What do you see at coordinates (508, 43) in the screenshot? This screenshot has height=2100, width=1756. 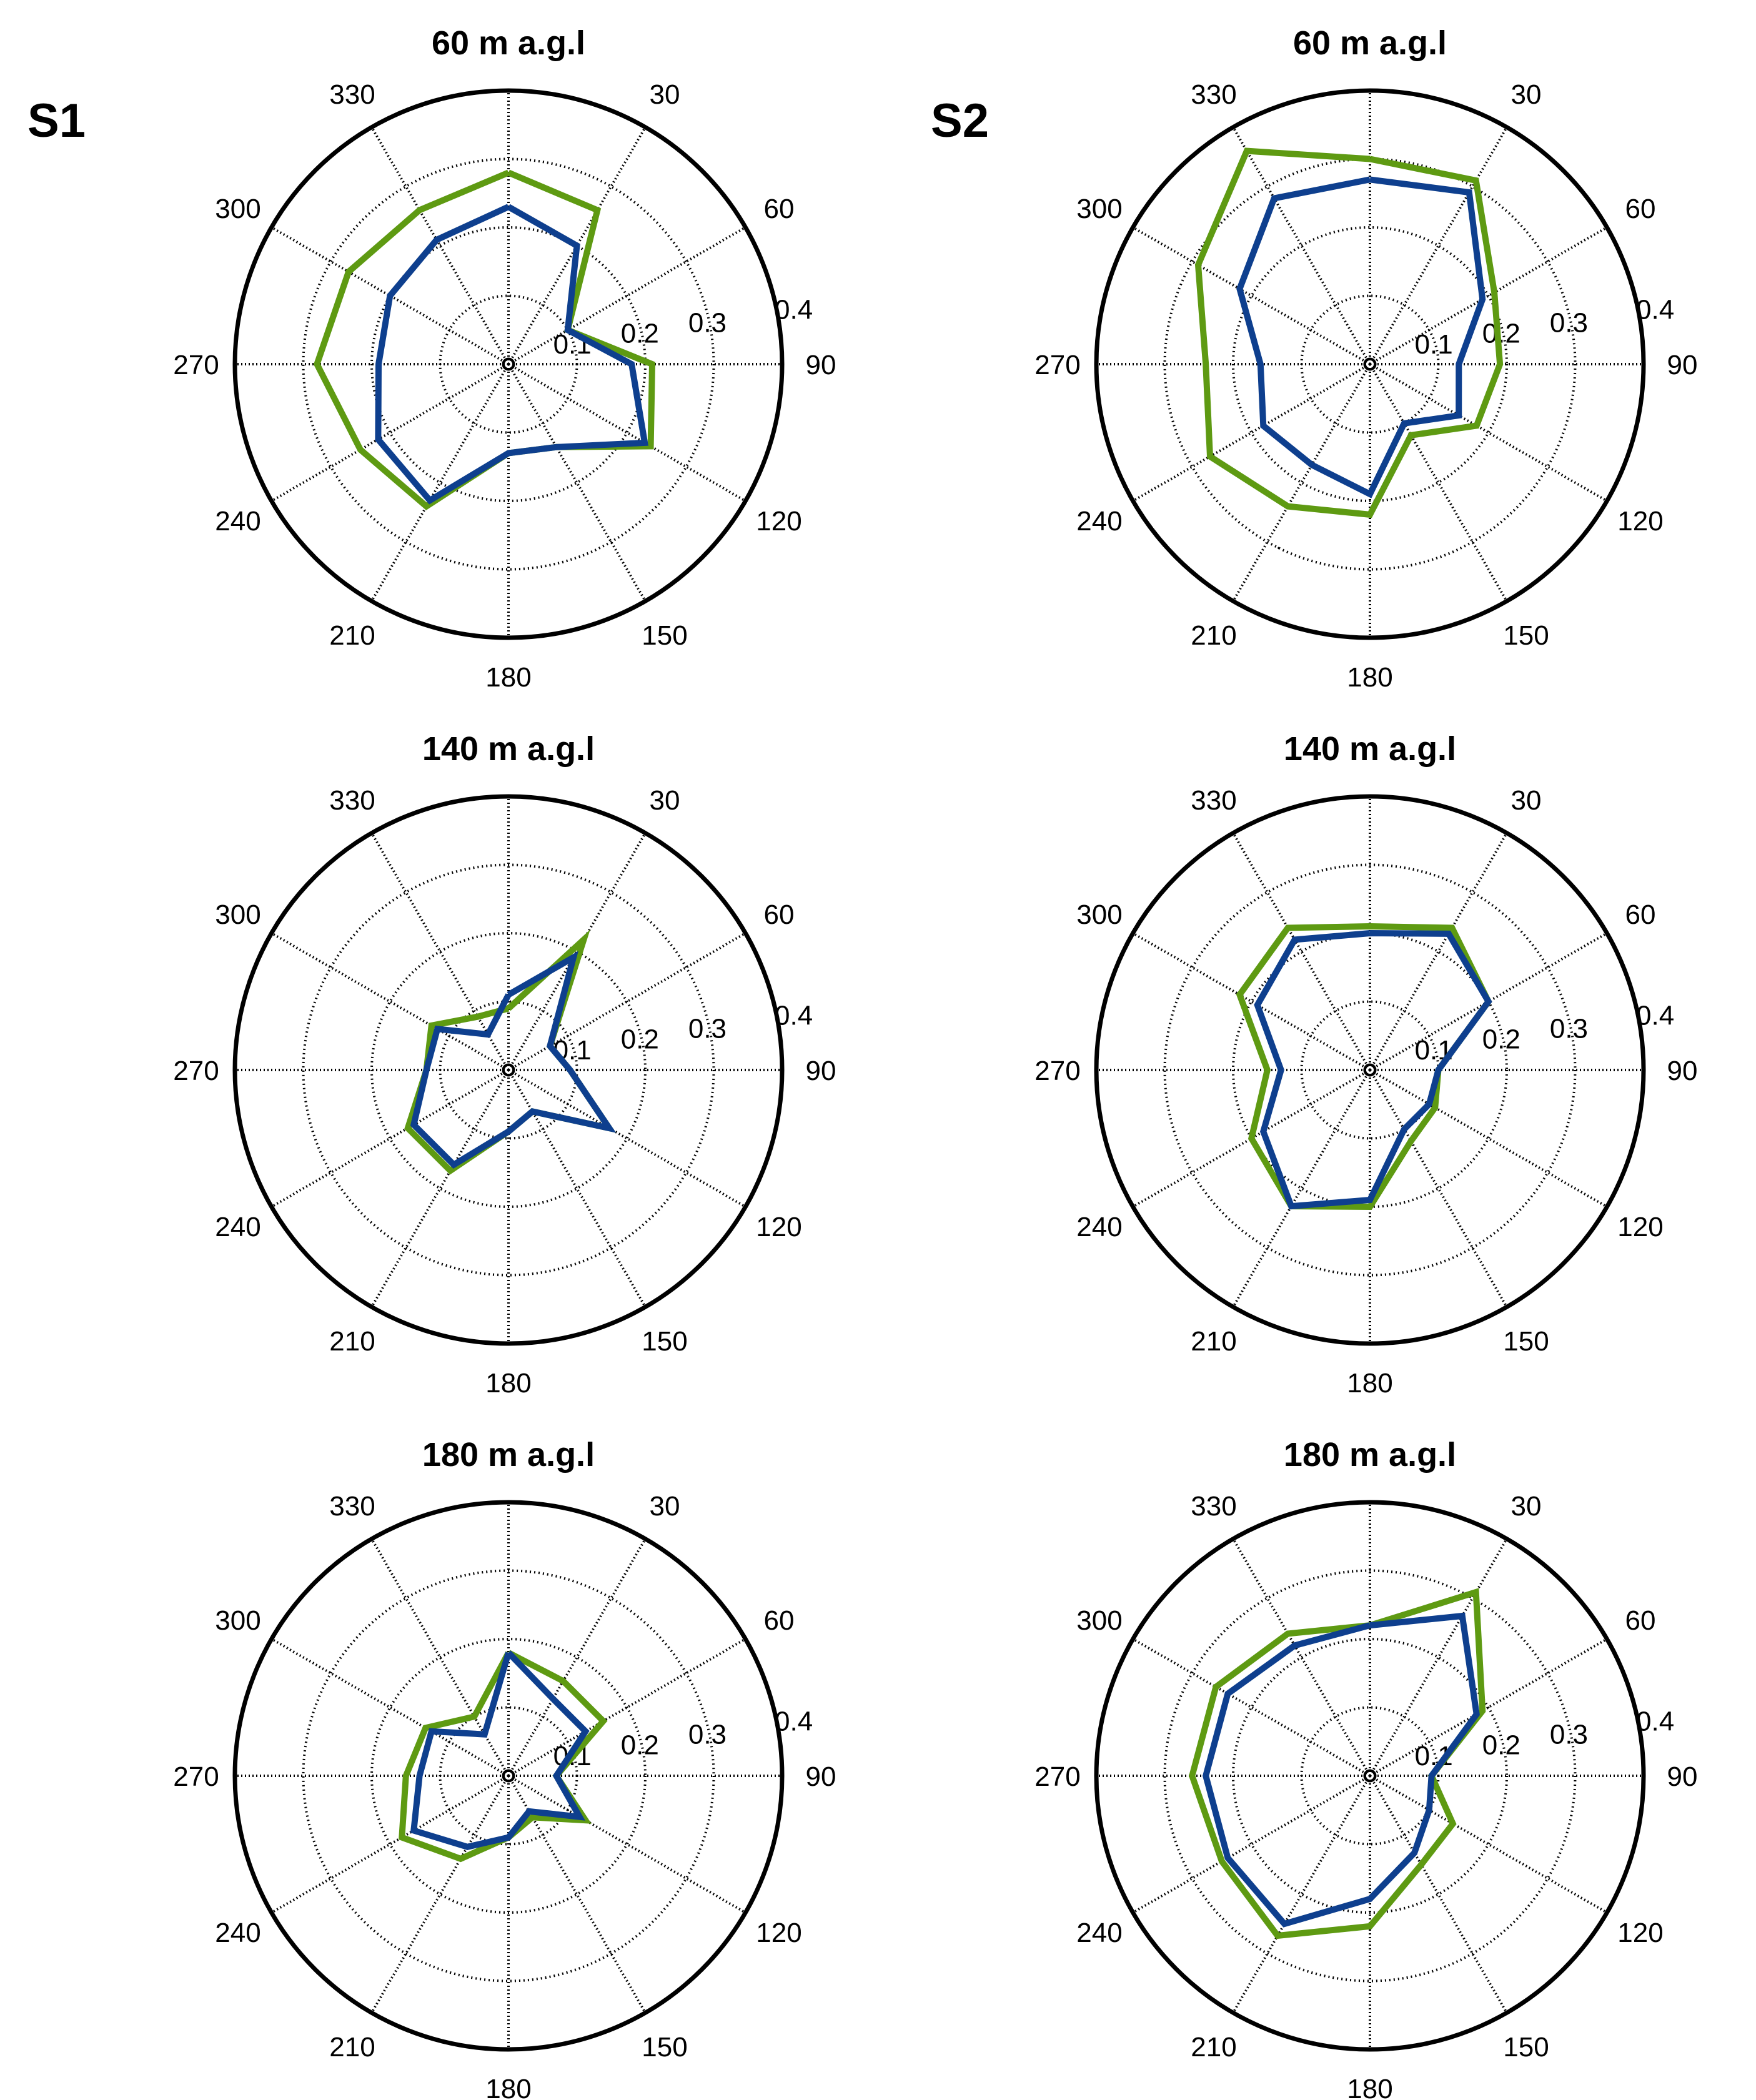 I see `panel-title-s1-60m: 60 m a.g.l` at bounding box center [508, 43].